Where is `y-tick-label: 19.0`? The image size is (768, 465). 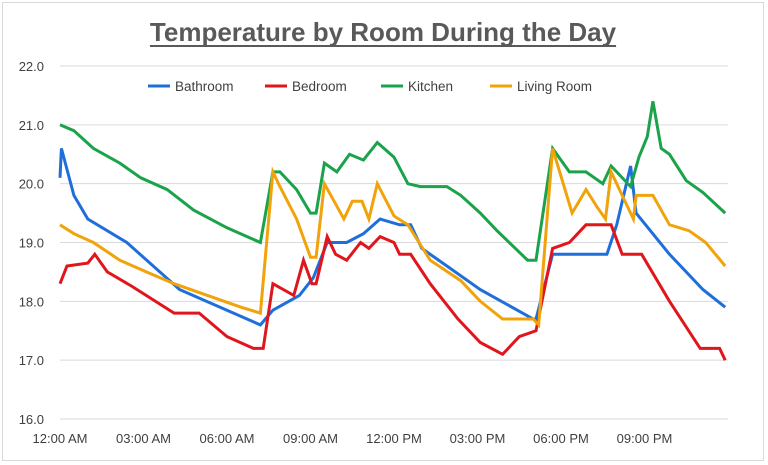
y-tick-label: 19.0 is located at coordinates (31, 243).